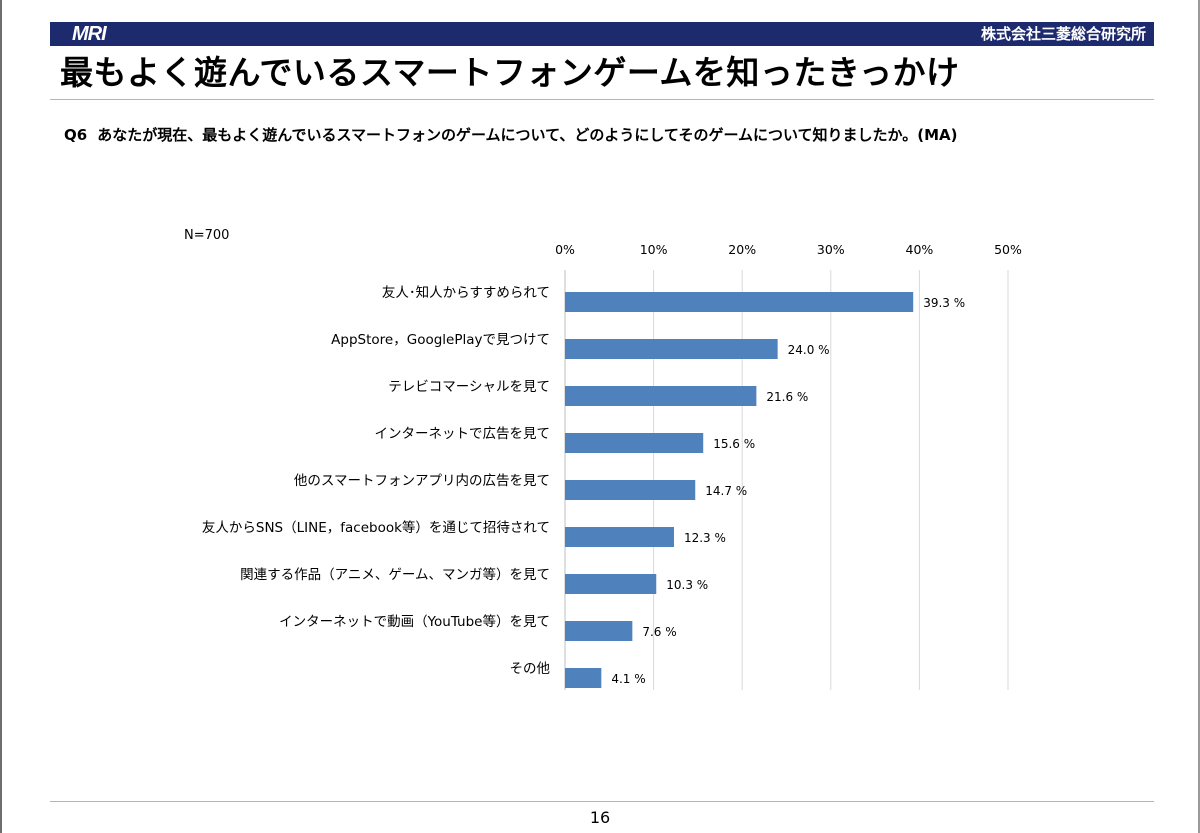  What do you see at coordinates (89, 34) in the screenshot?
I see `mri-logo: MRI` at bounding box center [89, 34].